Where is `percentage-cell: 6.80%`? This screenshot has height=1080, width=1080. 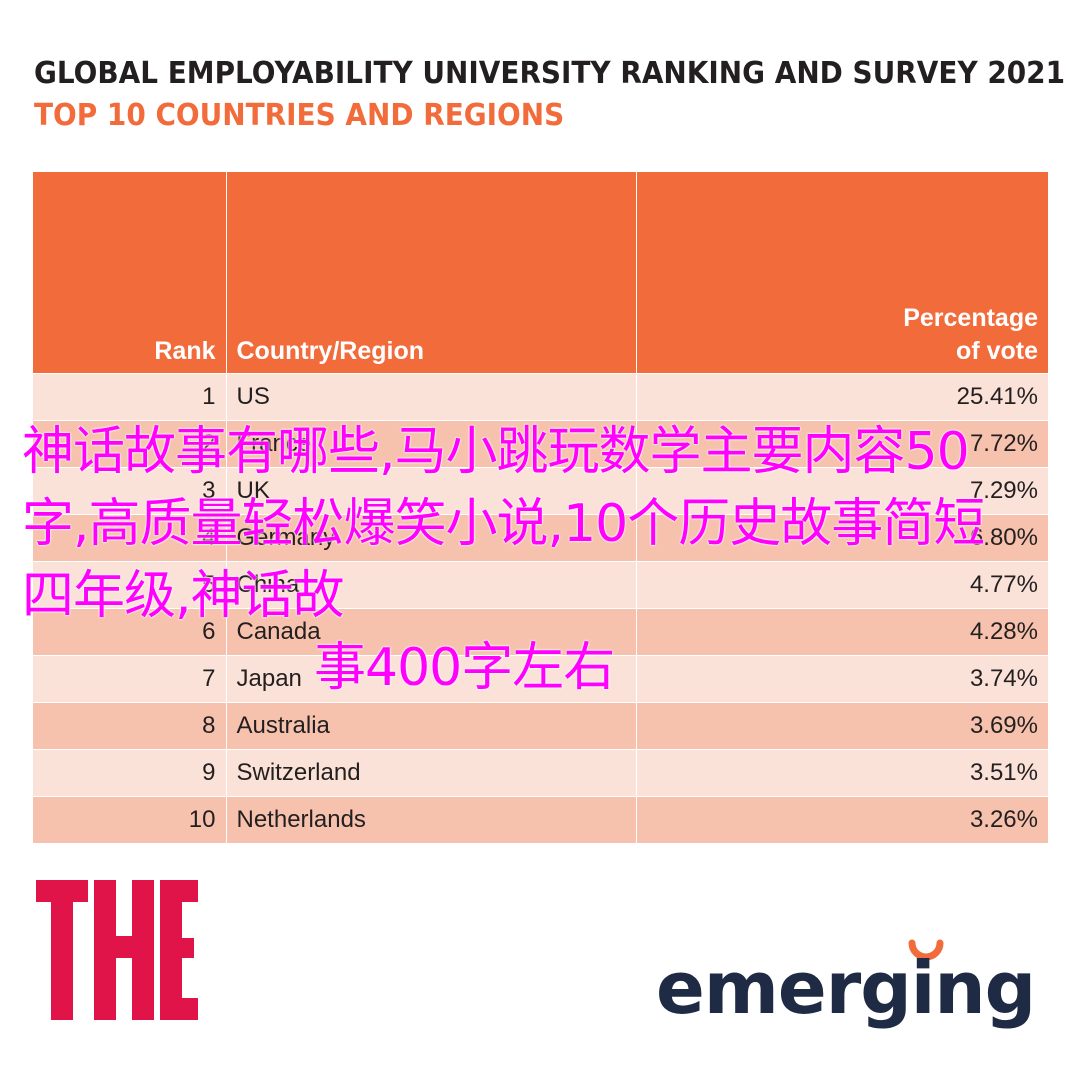
percentage-cell: 6.80% is located at coordinates (842, 538).